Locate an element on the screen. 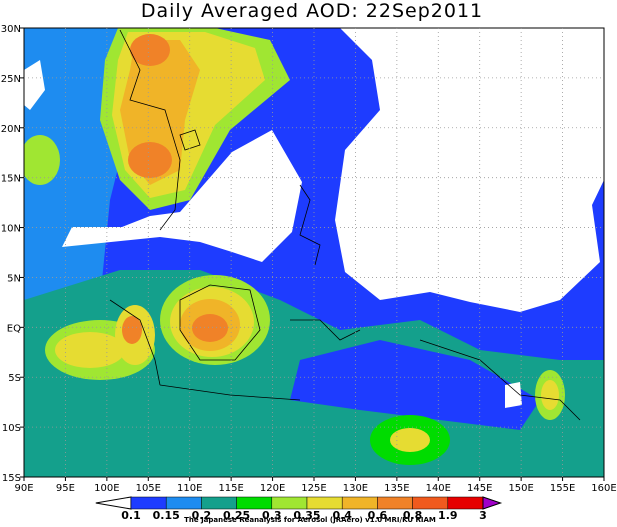 The width and height of the screenshot is (617, 527). lat-label: 30N is located at coordinates (11, 29).